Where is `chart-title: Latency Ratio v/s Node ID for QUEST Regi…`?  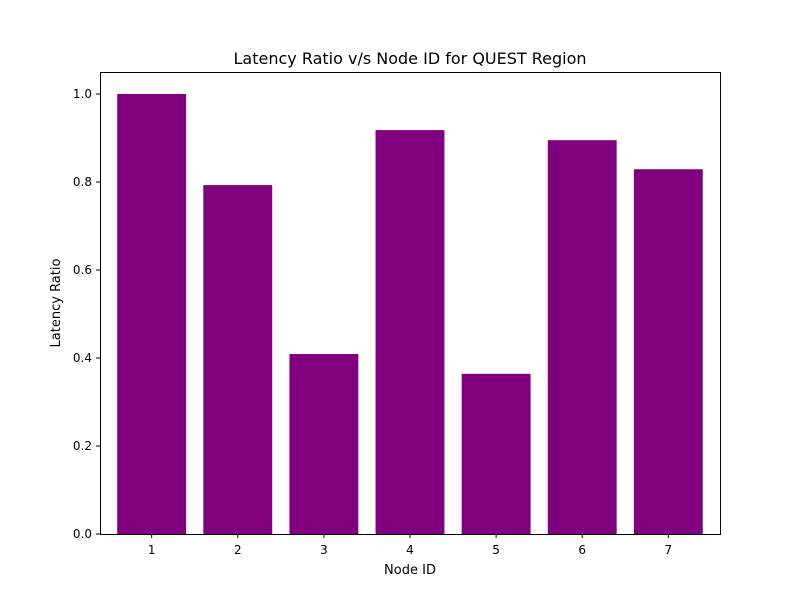
chart-title: Latency Ratio v/s Node ID for QUEST Regi… is located at coordinates (409, 58).